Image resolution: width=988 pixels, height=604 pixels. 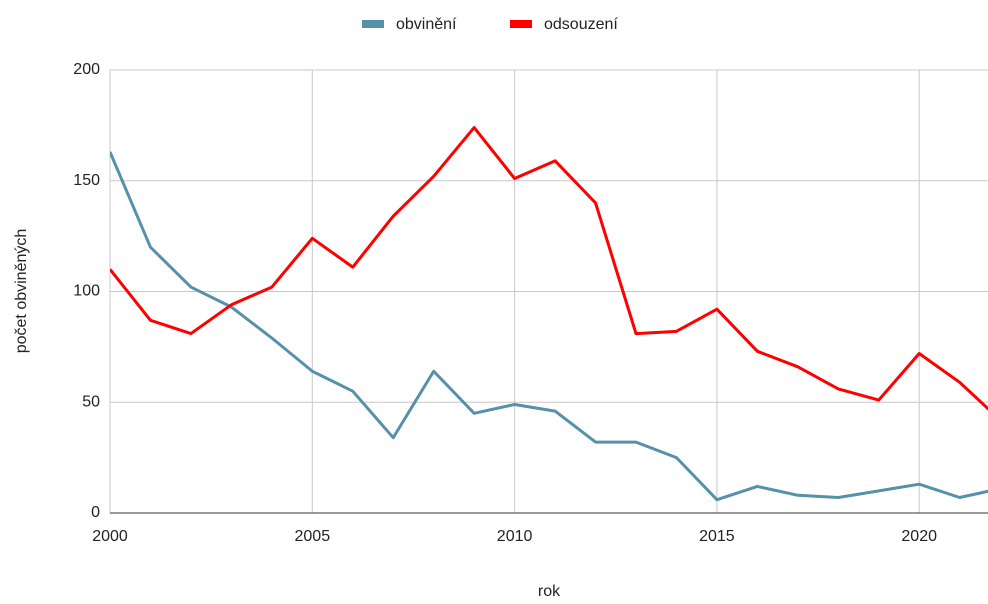 I want to click on y-tick-label: 150, so click(x=86, y=180).